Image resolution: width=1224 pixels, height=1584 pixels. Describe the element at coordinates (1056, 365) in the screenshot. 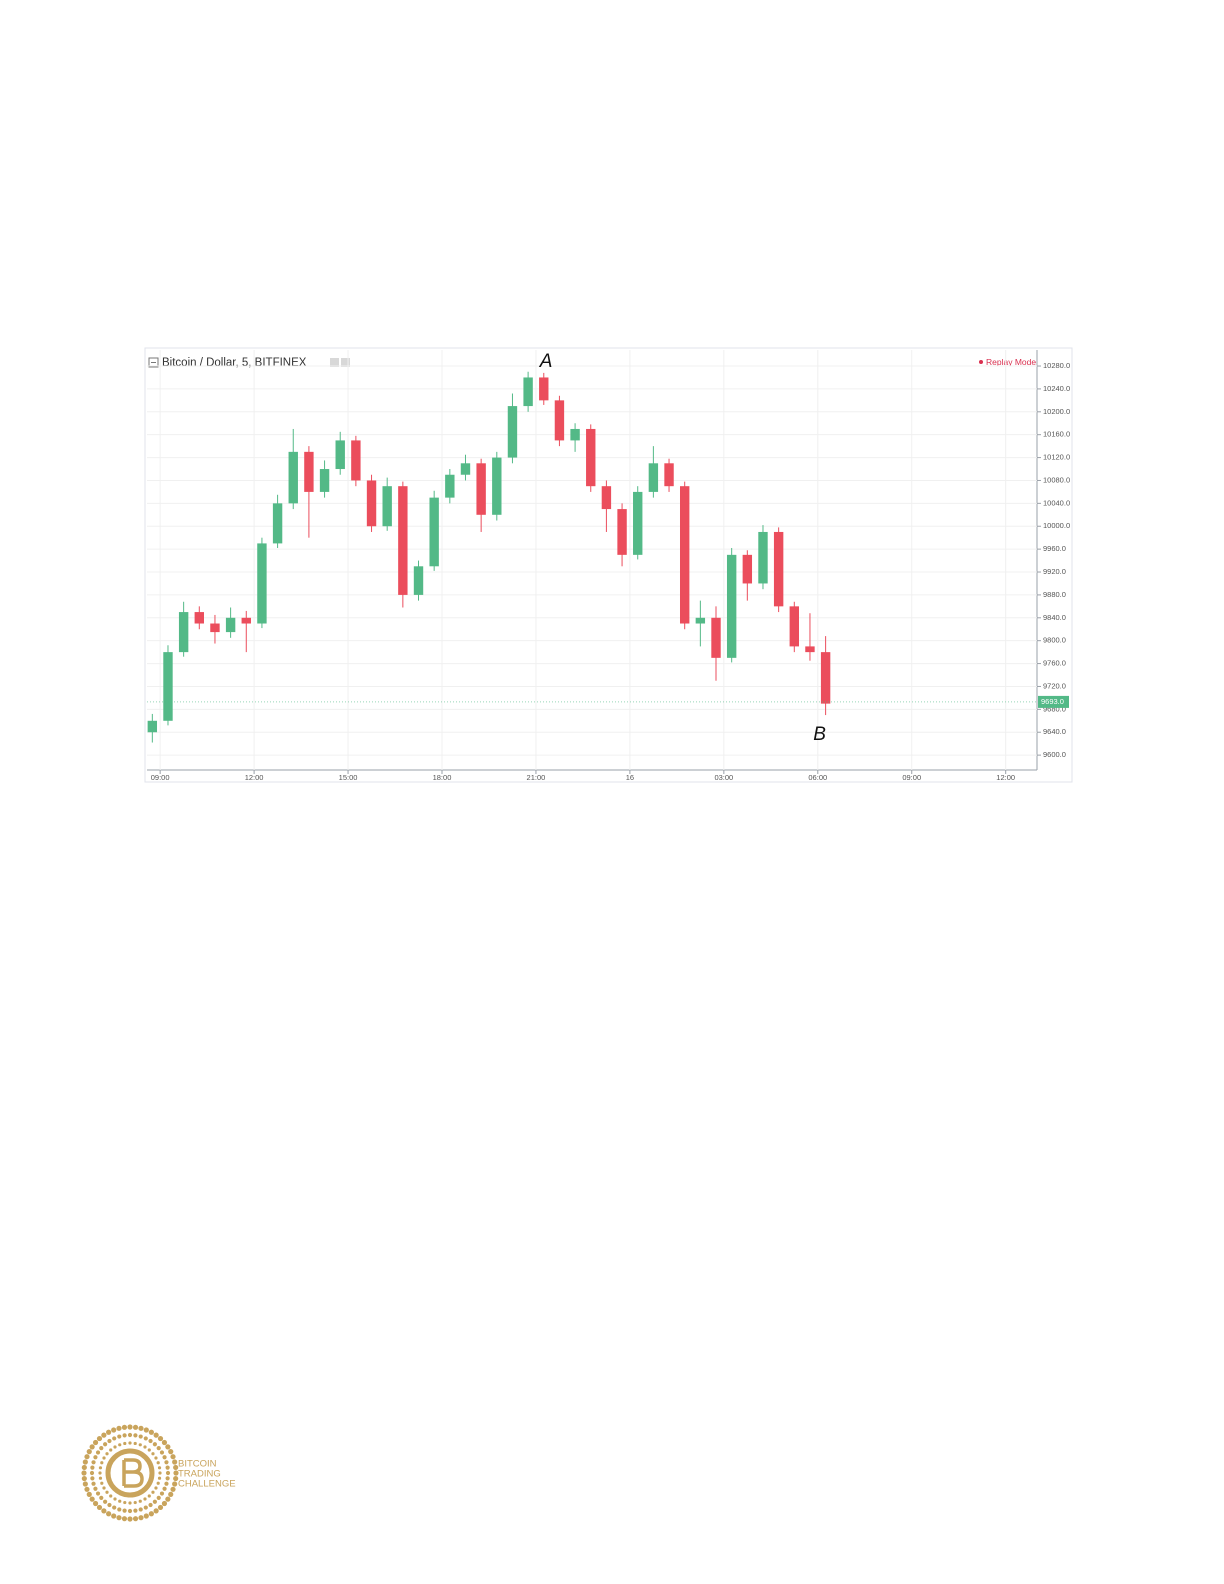

I see `y-tick-label: 10280.0` at that location.